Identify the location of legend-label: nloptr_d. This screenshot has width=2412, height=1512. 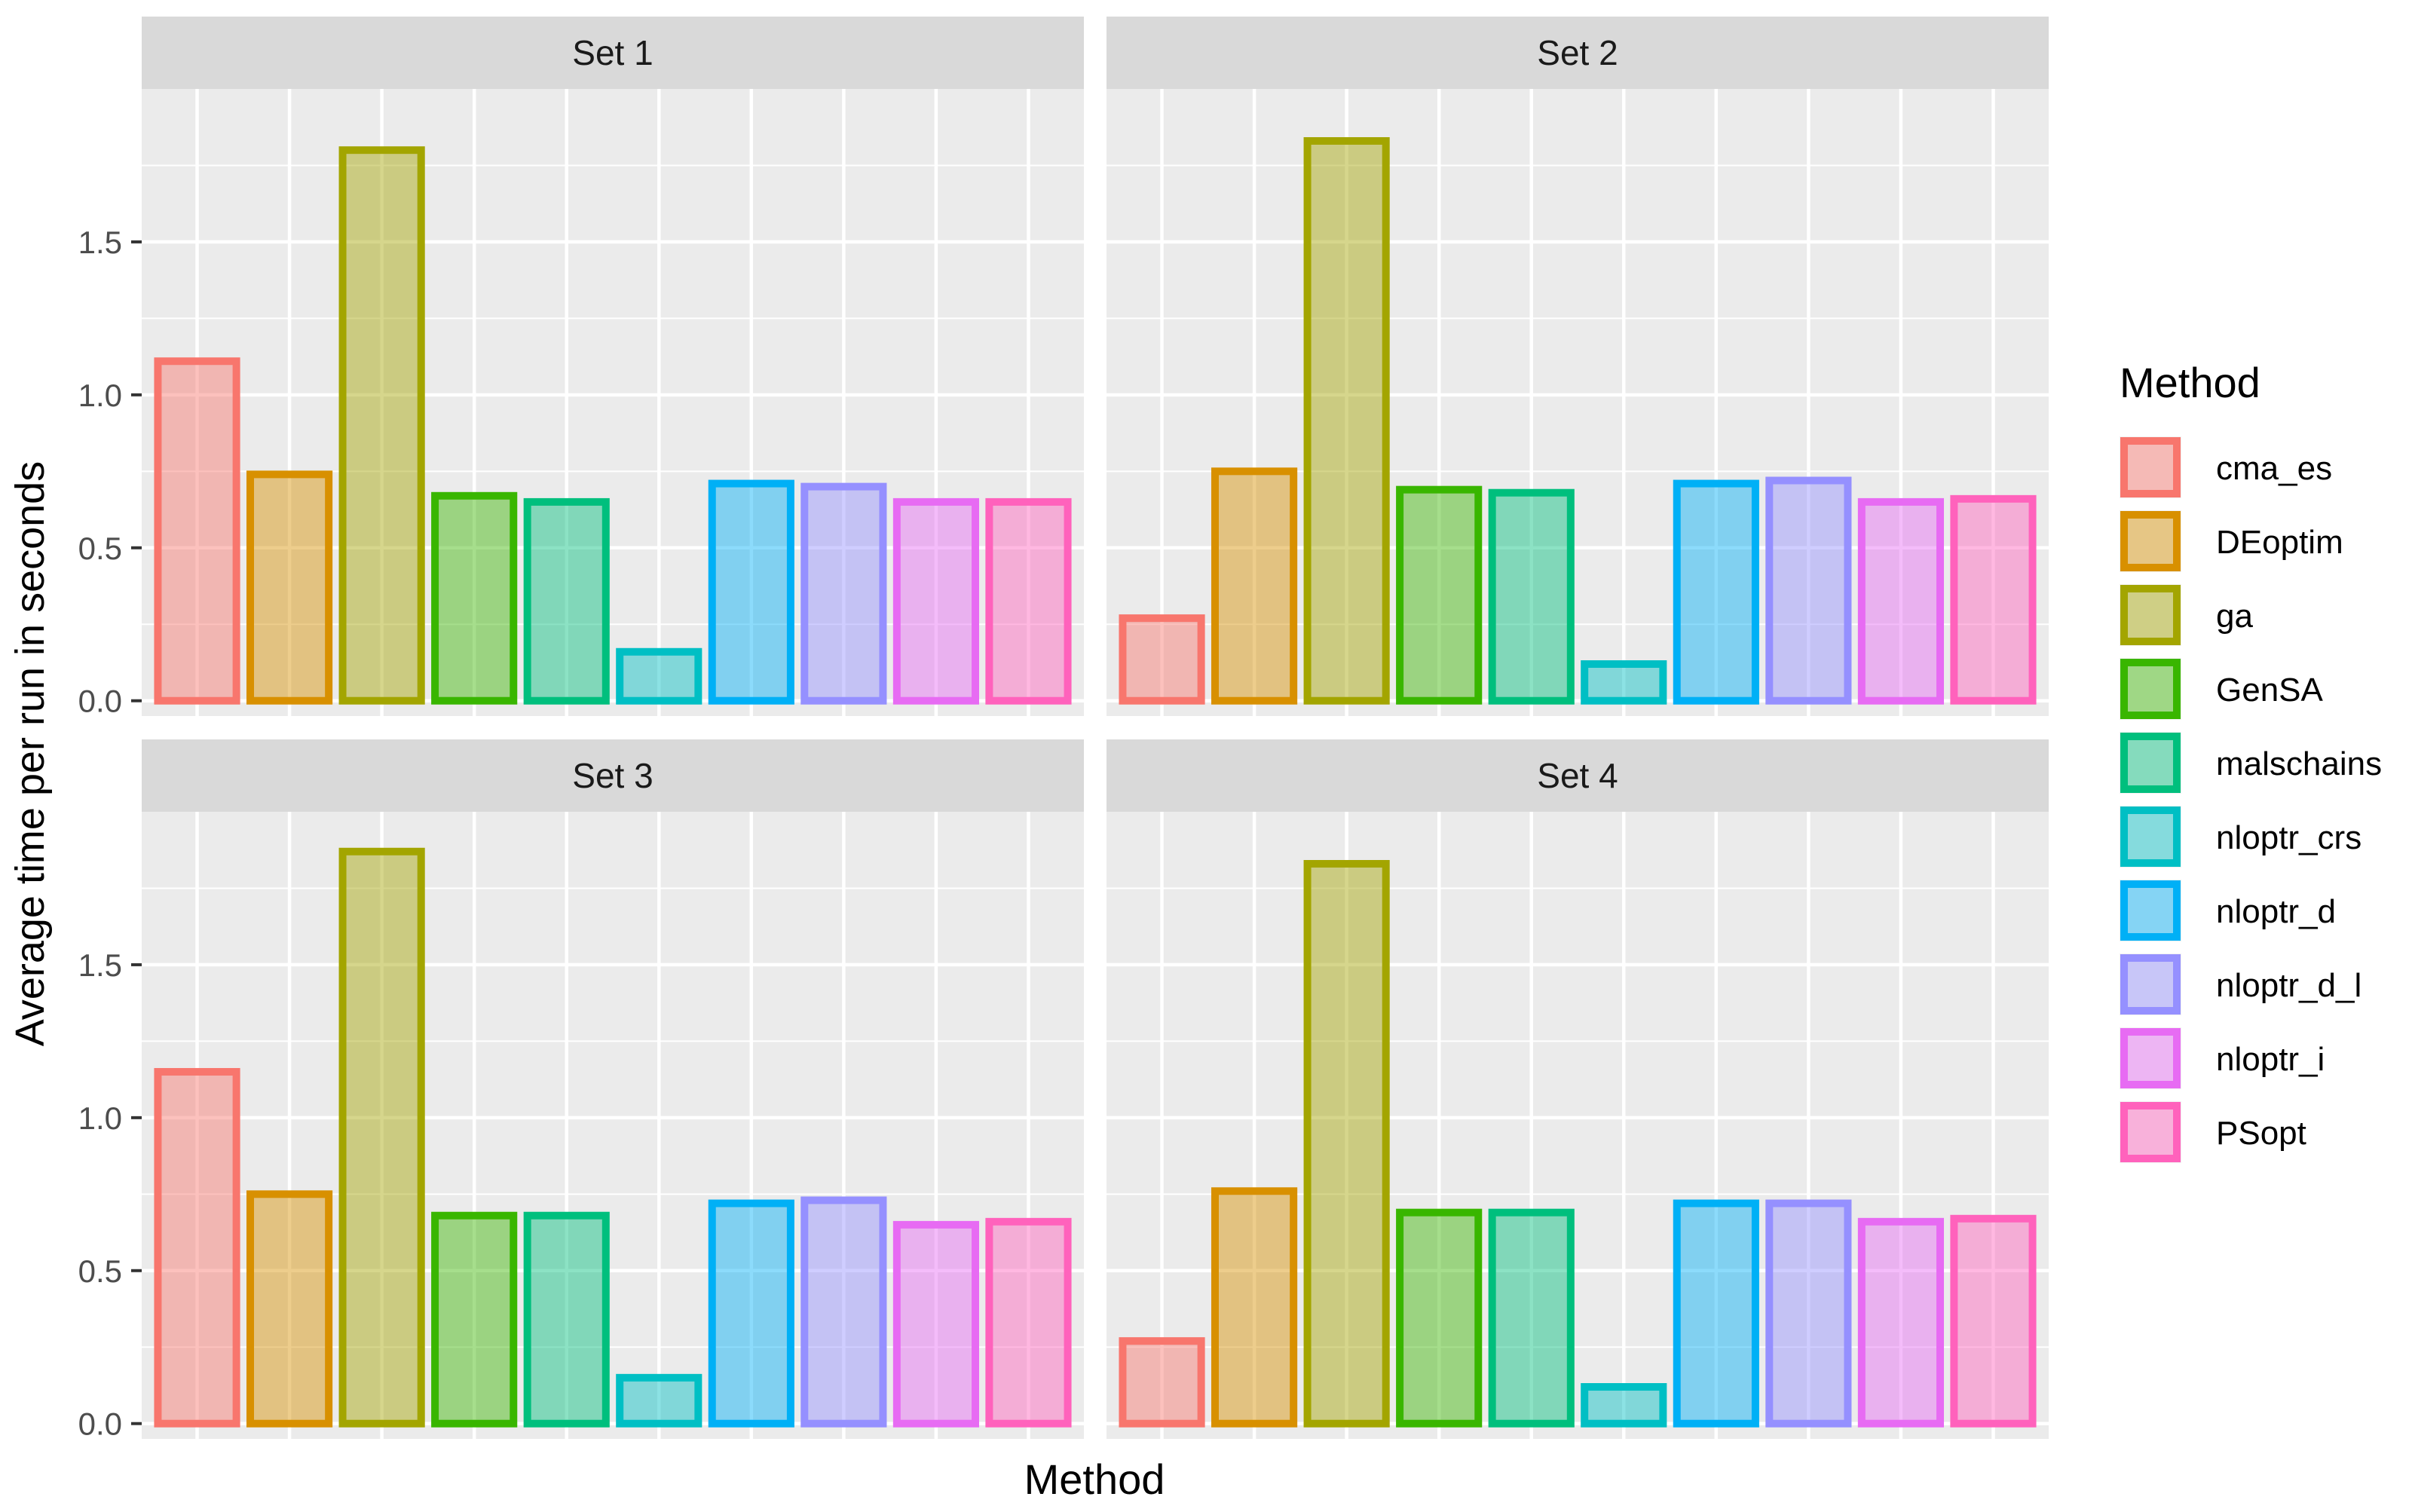
(2276, 912).